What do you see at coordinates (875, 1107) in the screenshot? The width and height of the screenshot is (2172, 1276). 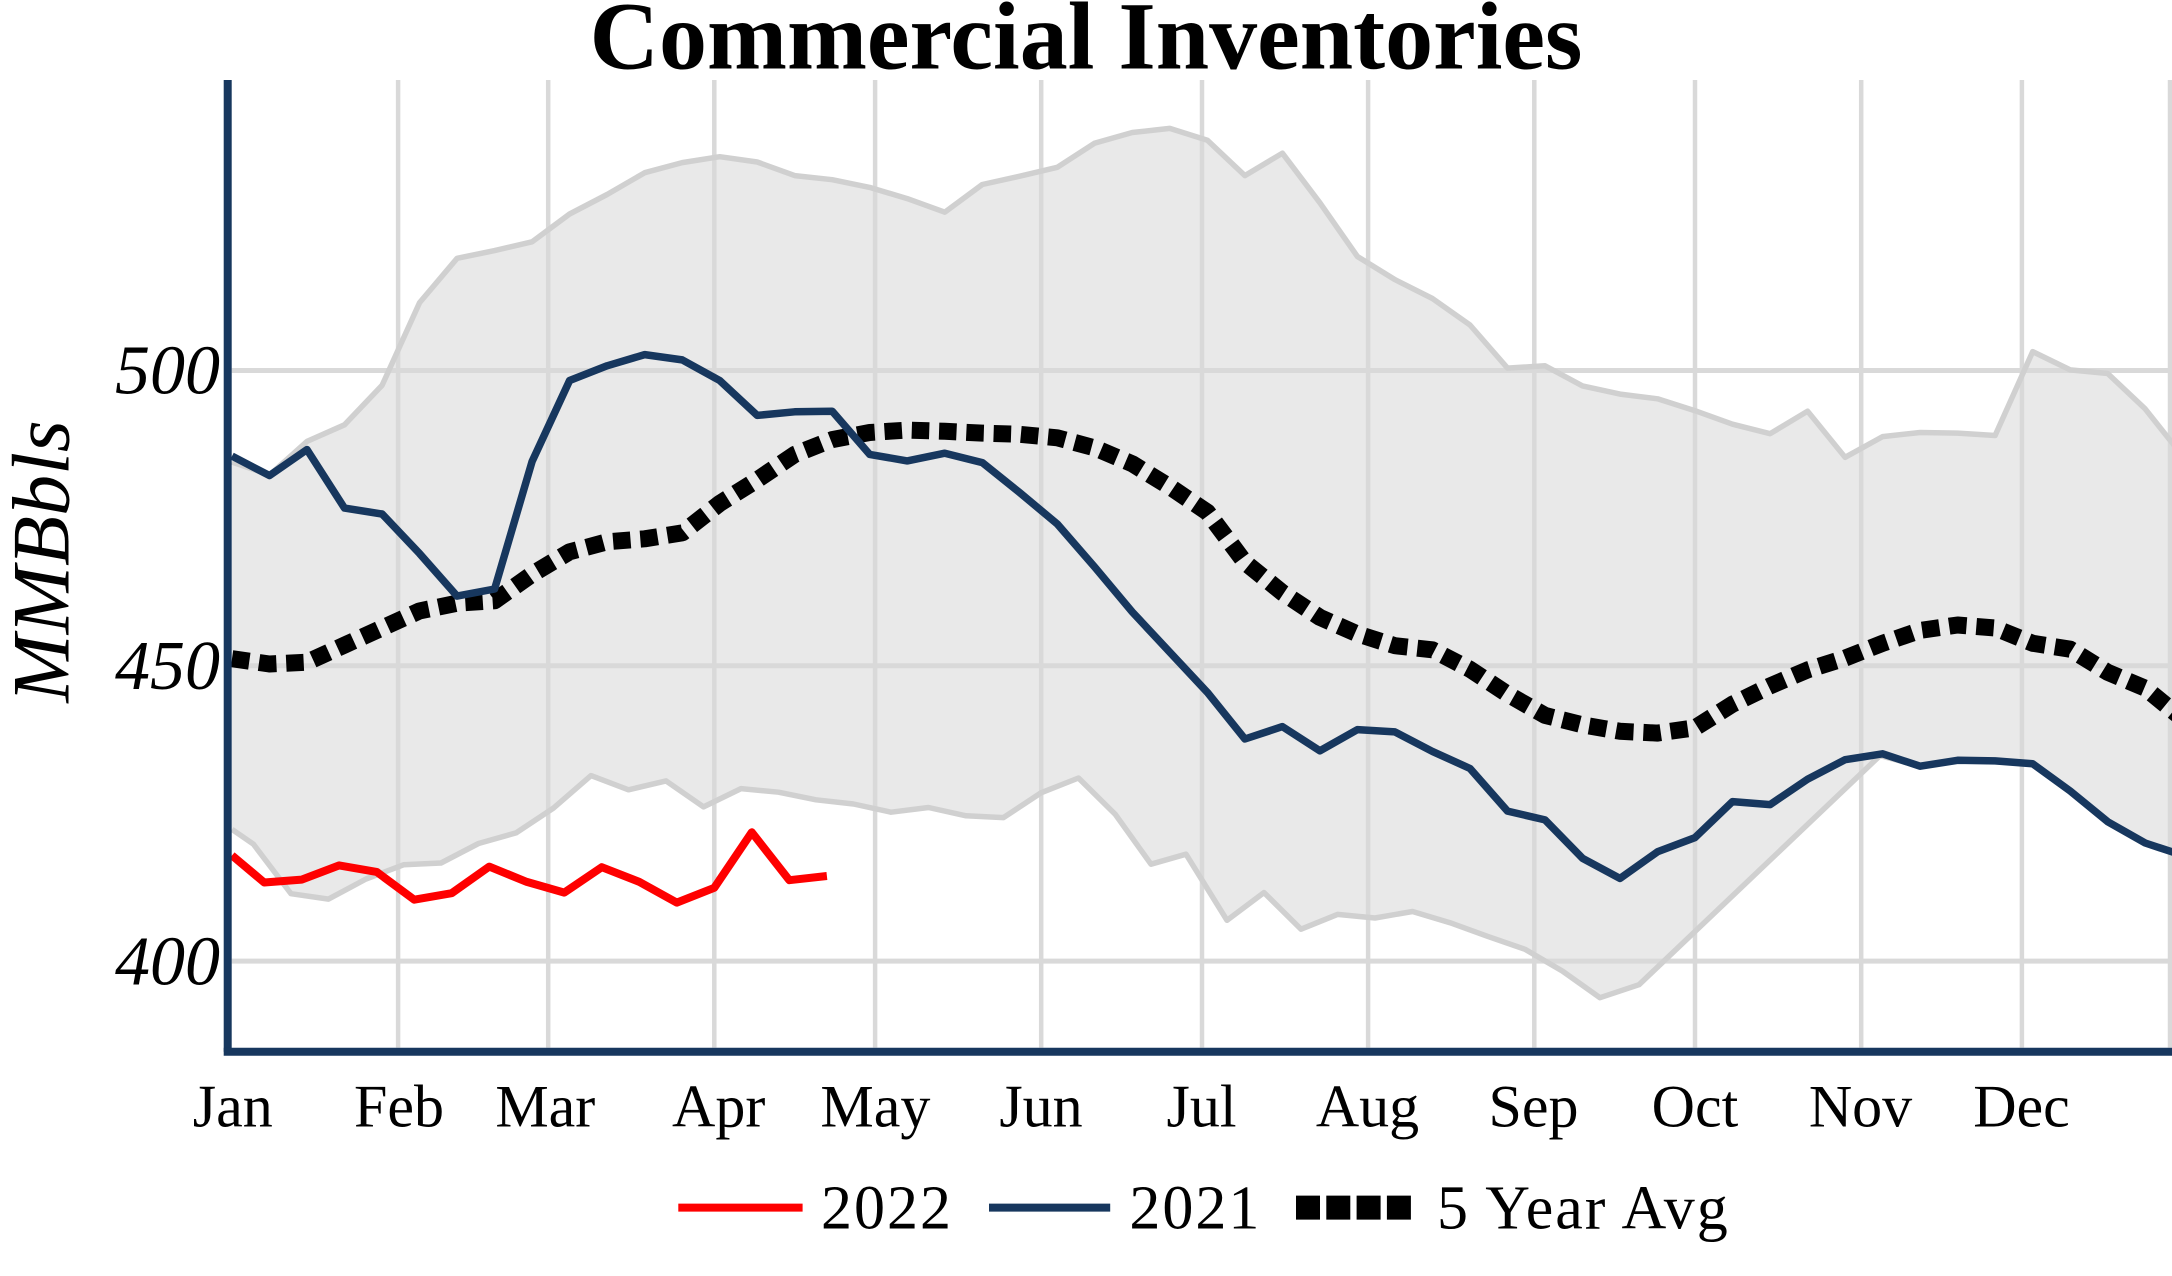 I see `svg-text: May` at bounding box center [875, 1107].